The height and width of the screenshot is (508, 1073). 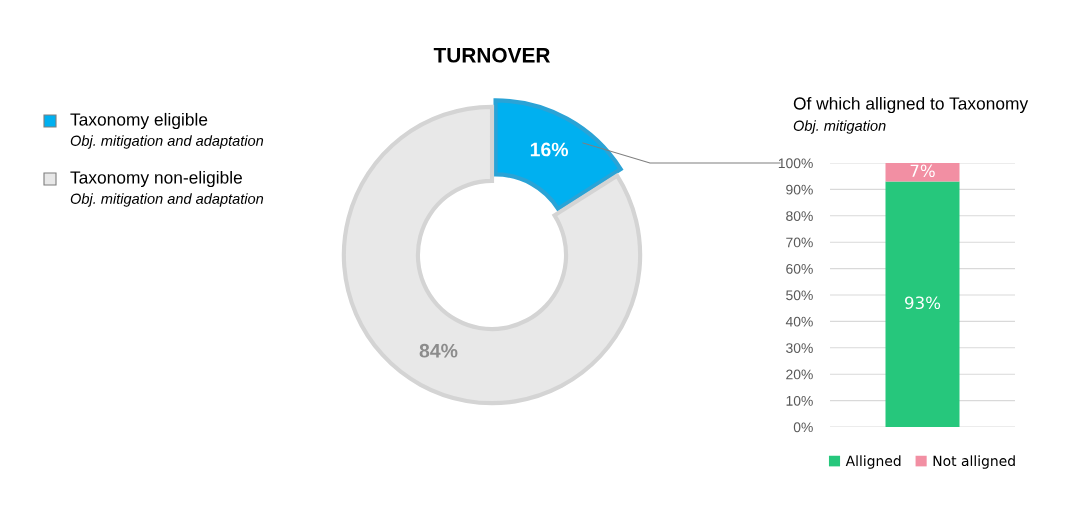 I want to click on y-tick-label: 80%, so click(x=799, y=216).